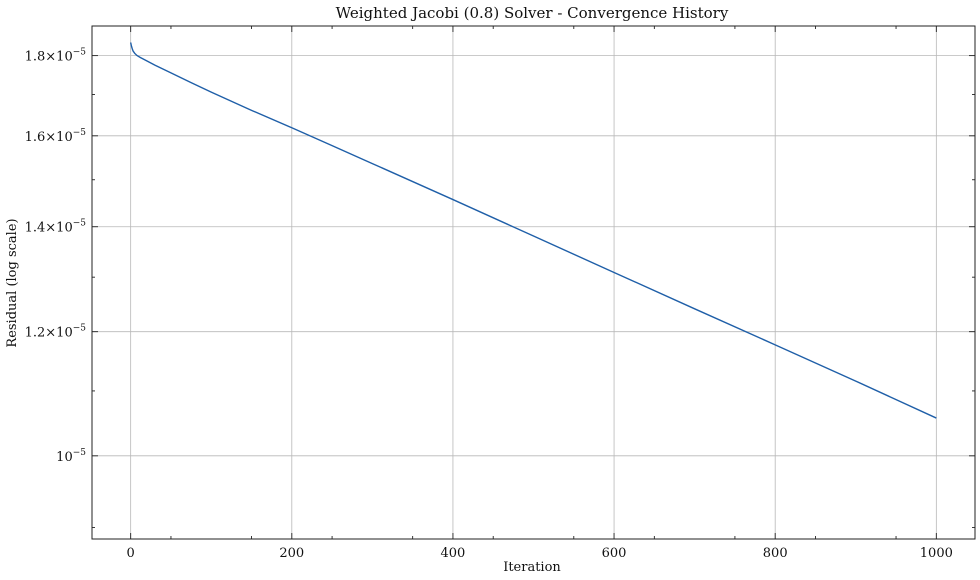 Image resolution: width=980 pixels, height=580 pixels. Describe the element at coordinates (56, 136) in the screenshot. I see `y-tick-label: 1.6×10⁻⁵` at that location.